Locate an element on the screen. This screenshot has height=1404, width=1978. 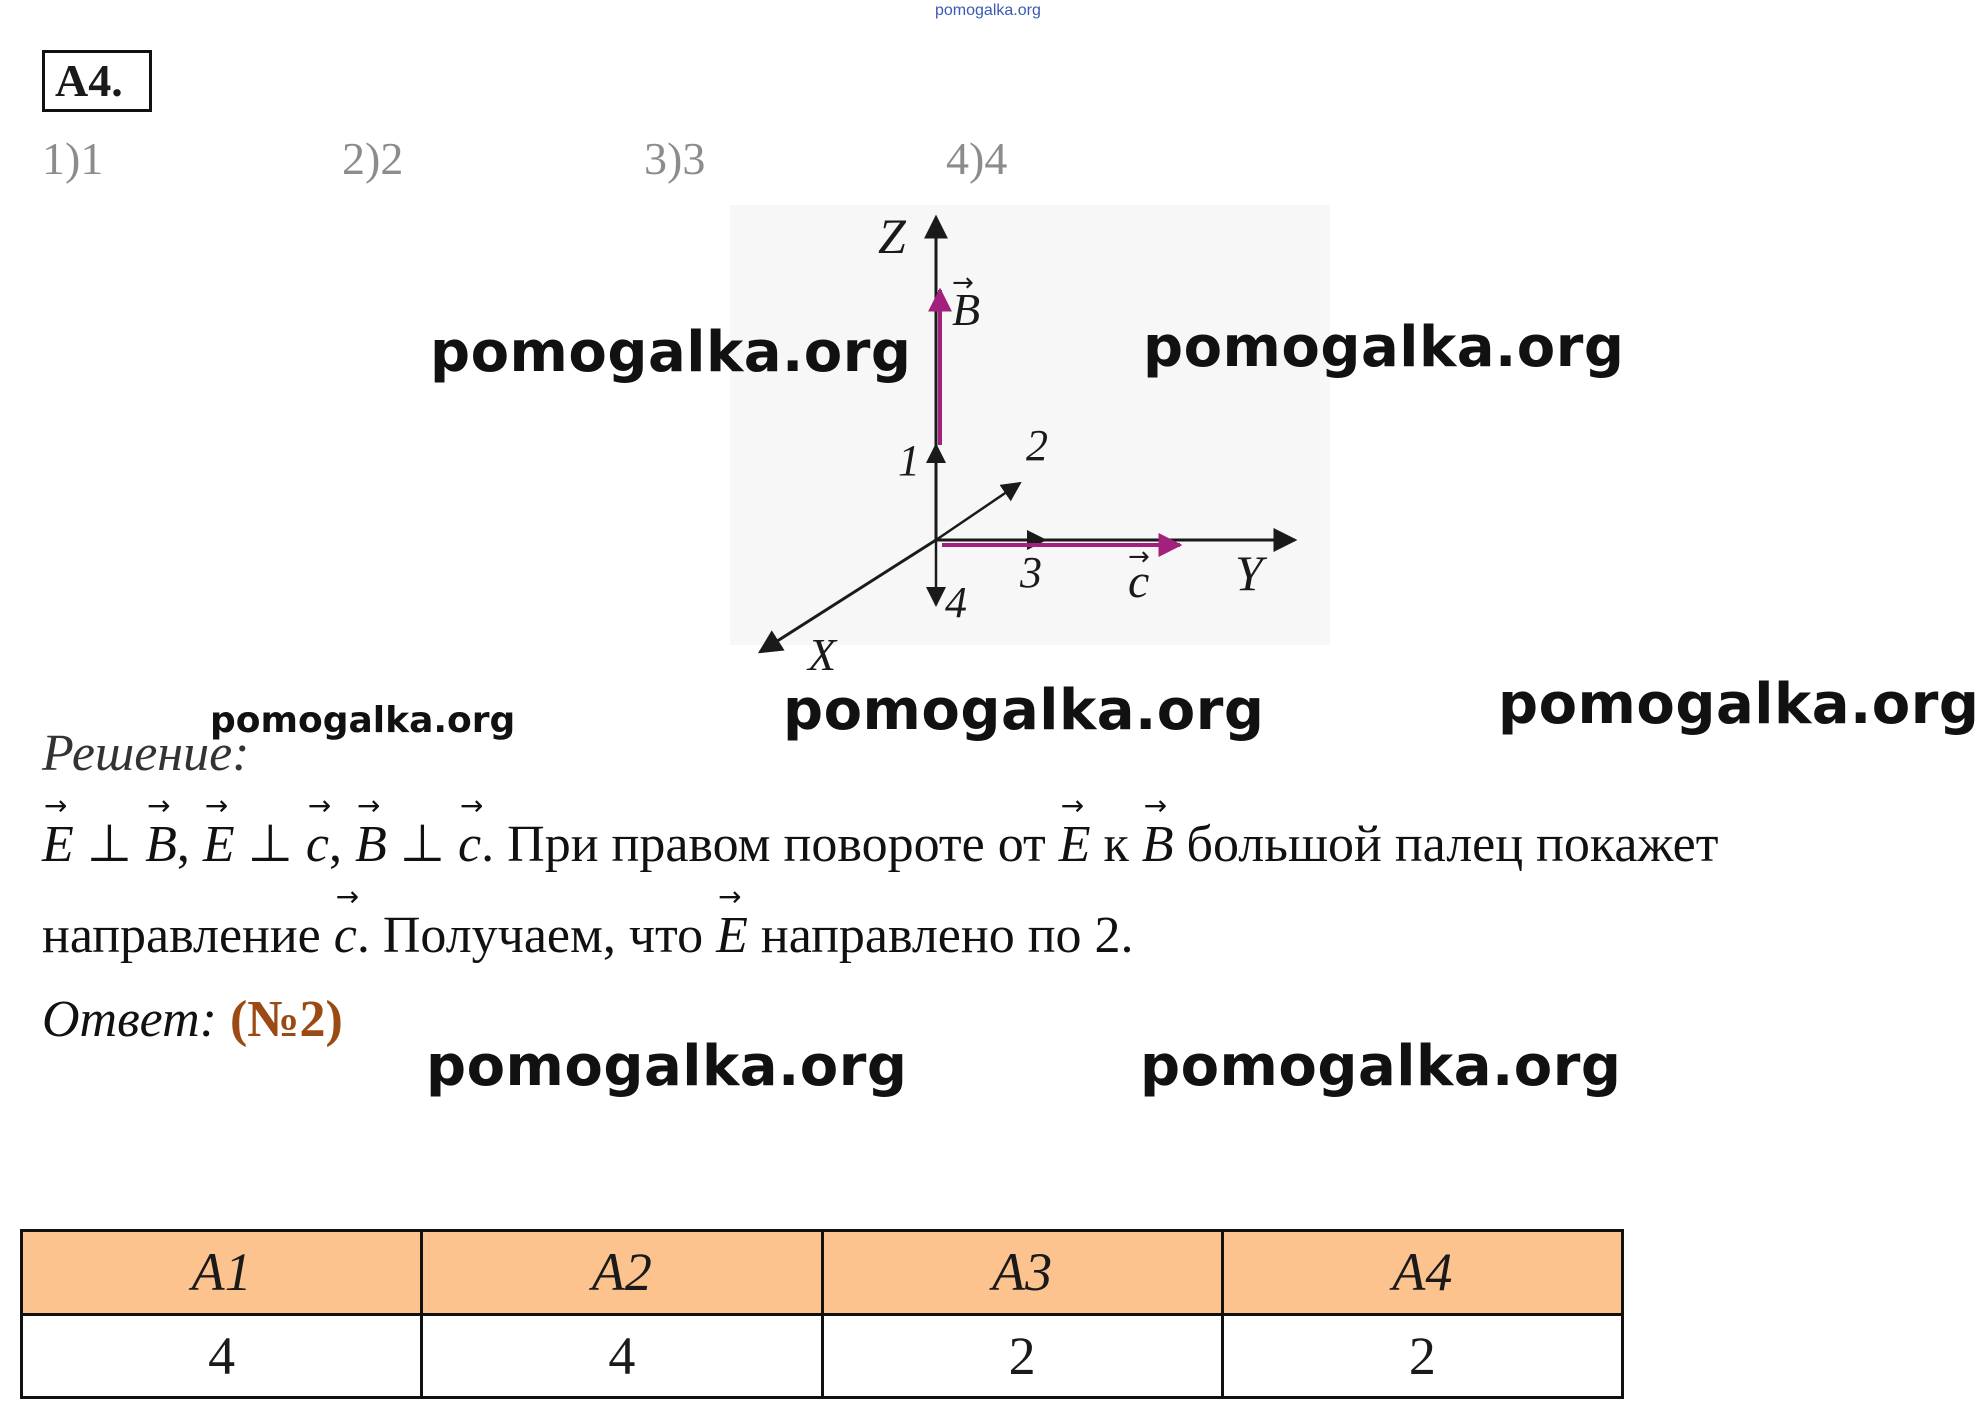
solution-text: . Получаем, что is located at coordinates (536, 935).